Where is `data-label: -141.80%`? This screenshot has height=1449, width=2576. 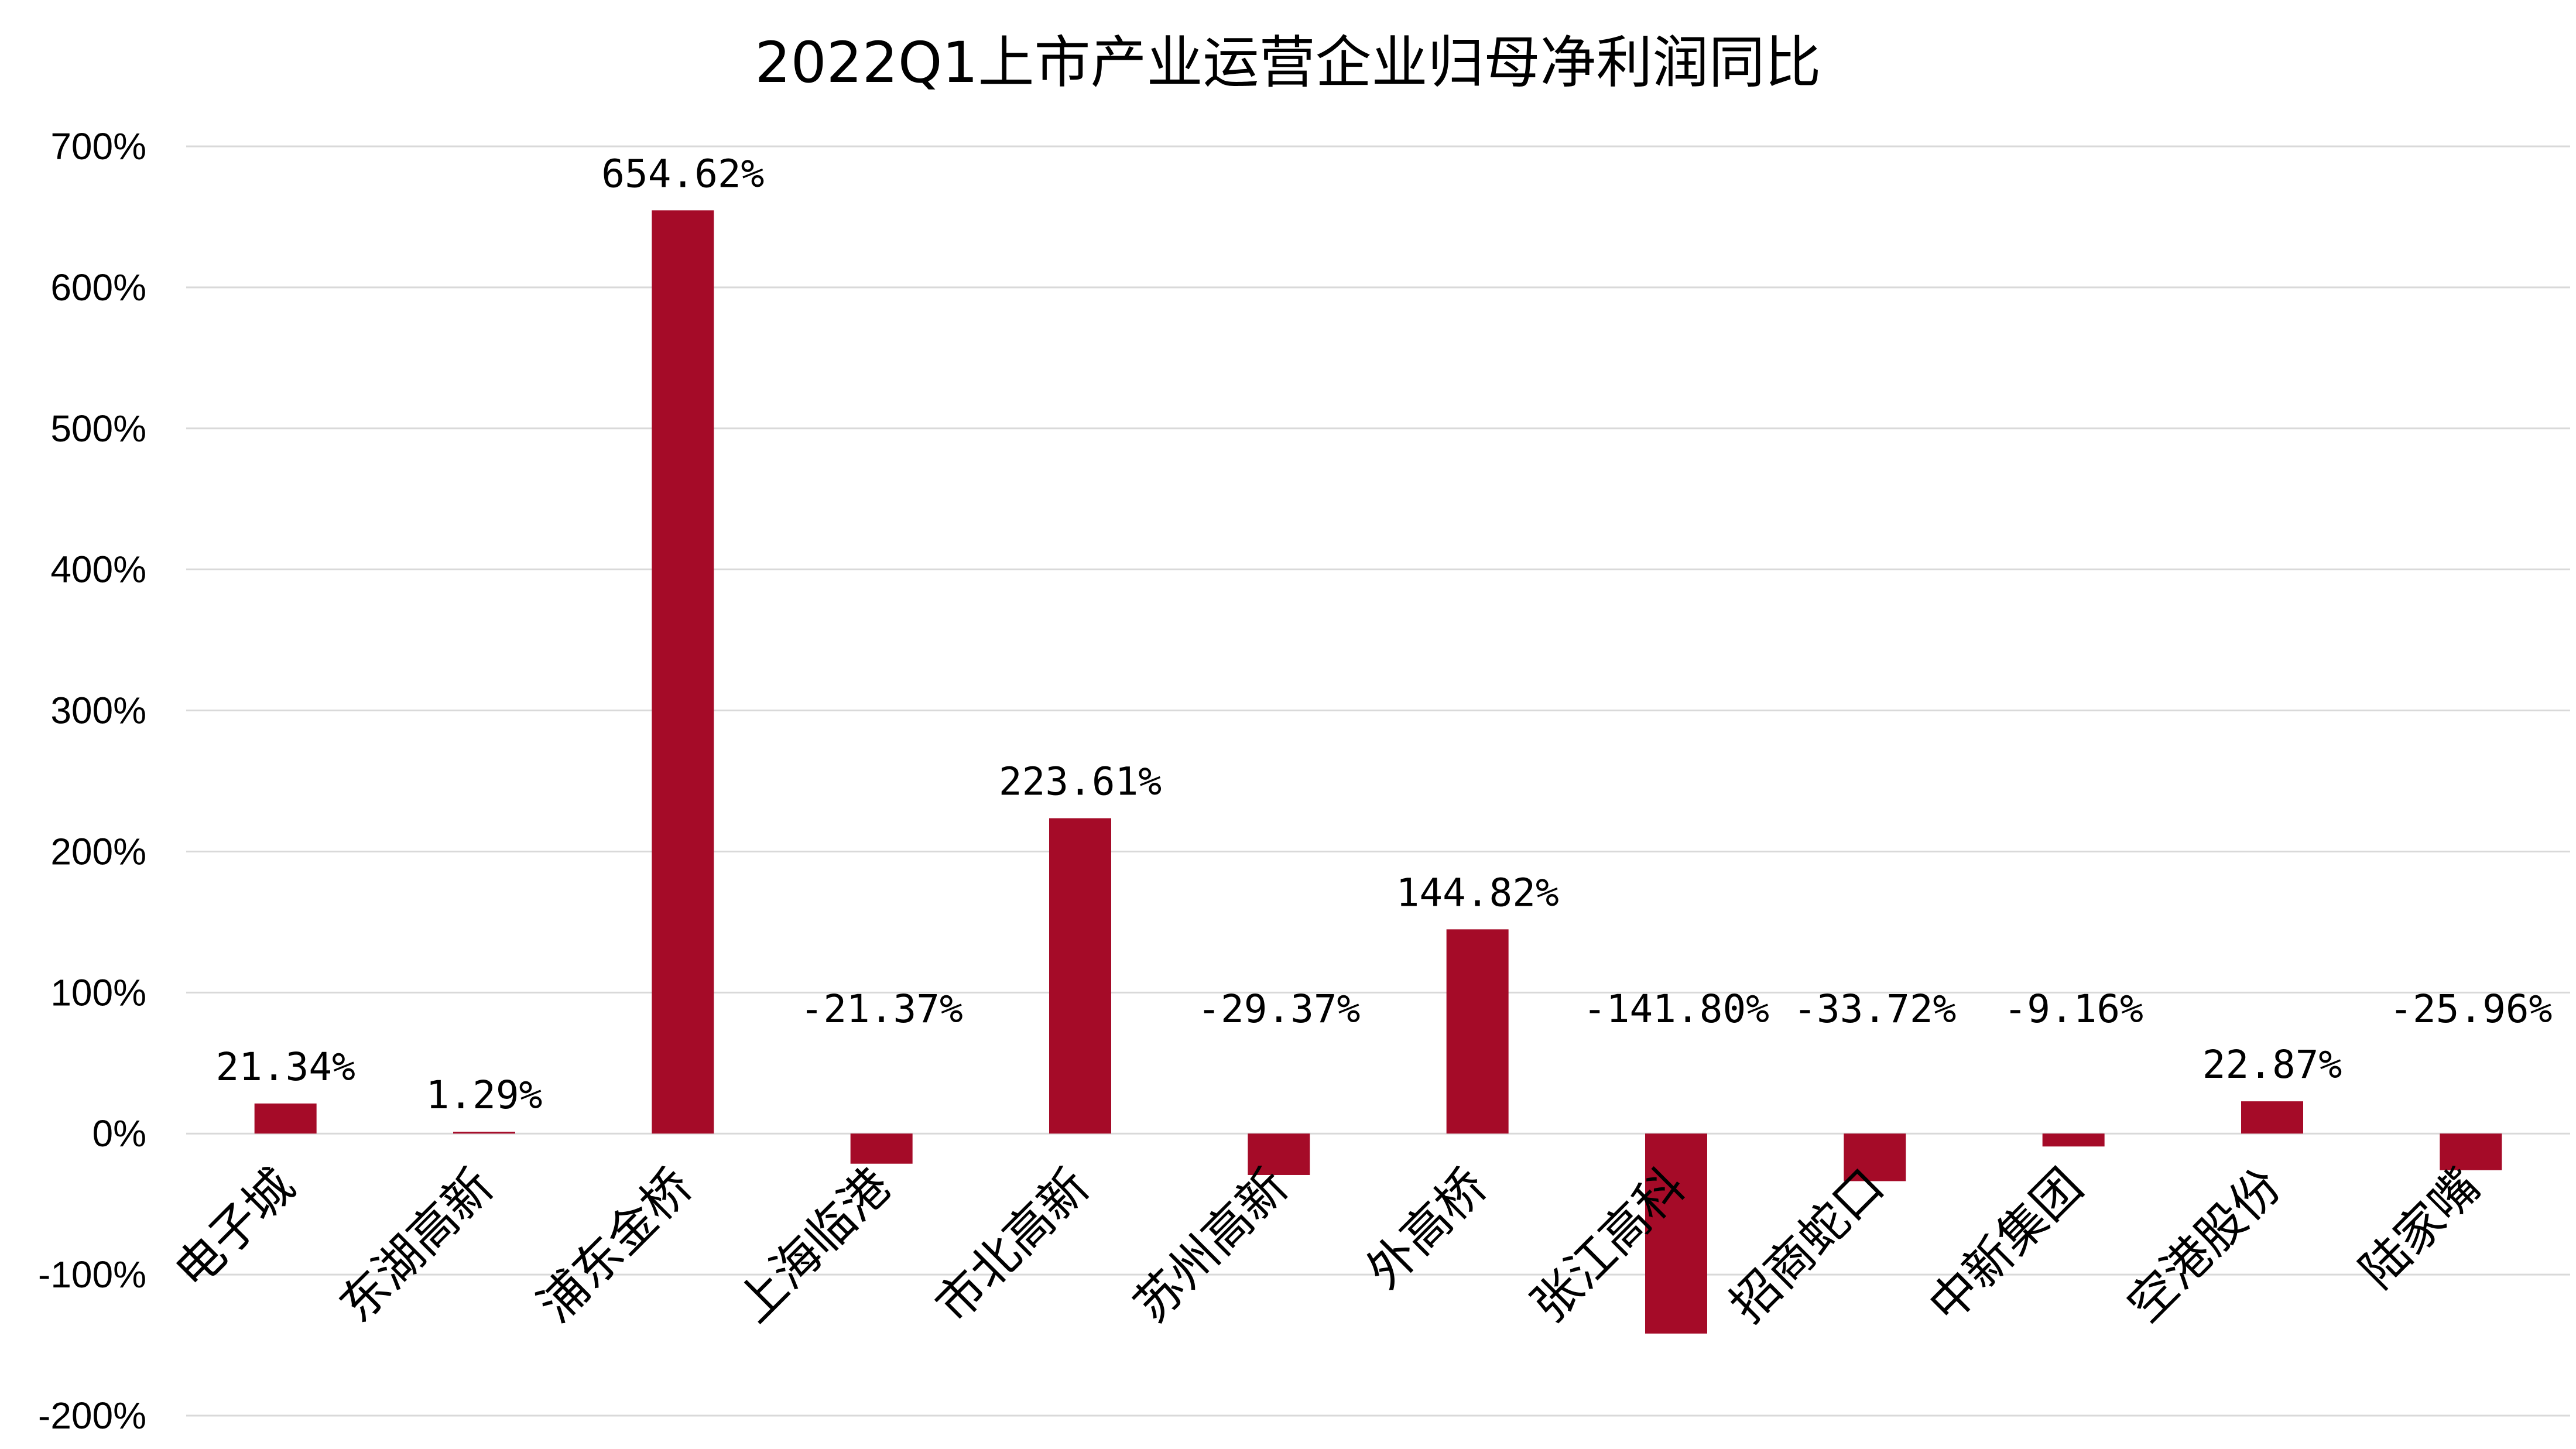 data-label: -141.80% is located at coordinates (1676, 1009).